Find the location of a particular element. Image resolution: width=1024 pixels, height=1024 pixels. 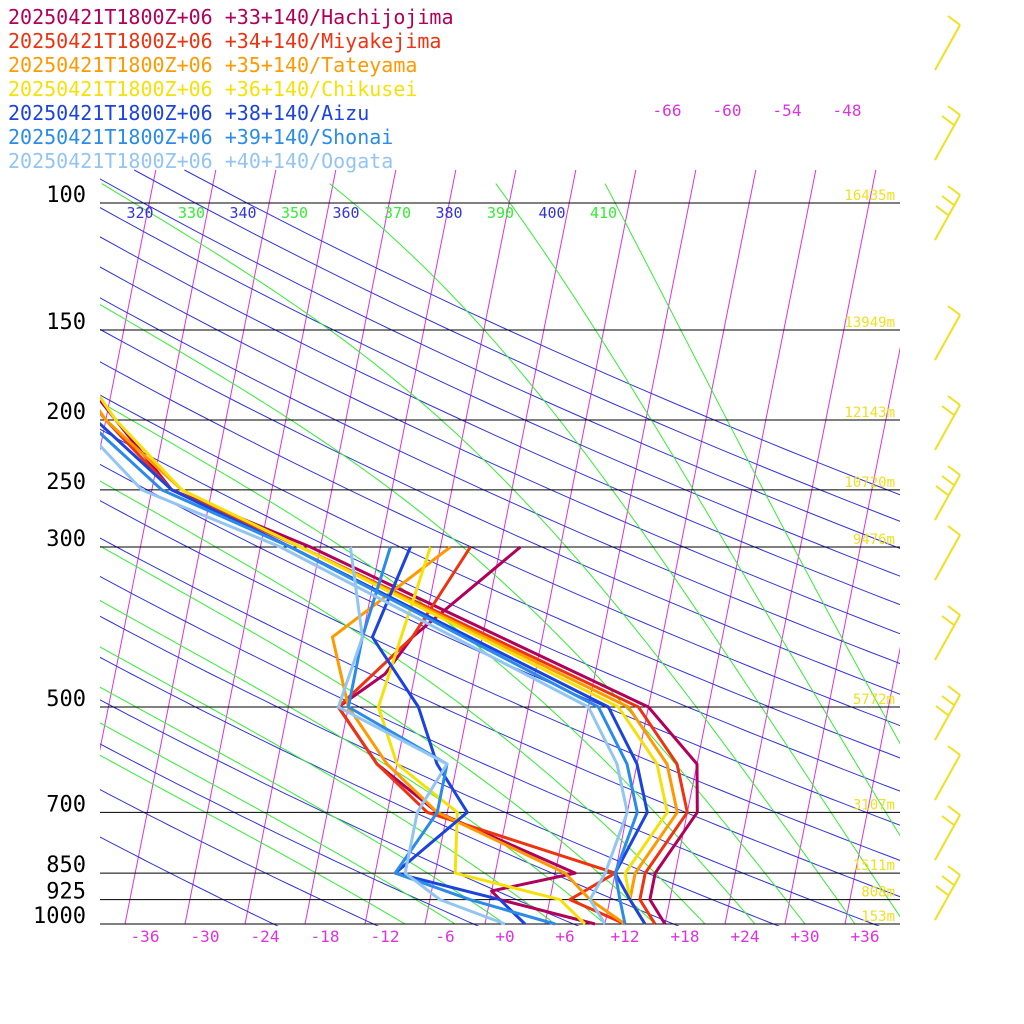

x-tick-label: +6 is located at coordinates (564, 936).